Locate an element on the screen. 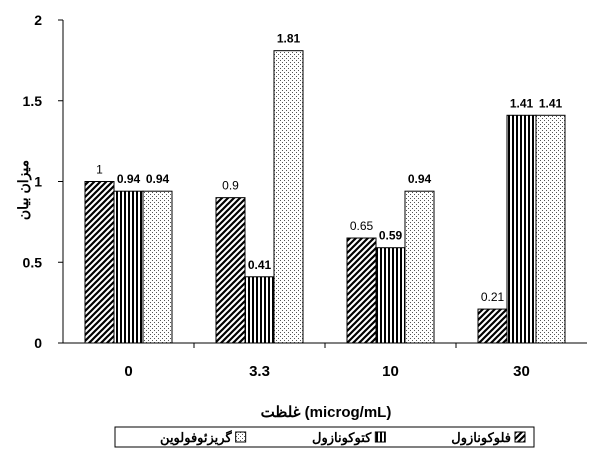 Image resolution: width=611 pixels, height=464 pixels. legend-box is located at coordinates (324, 437).